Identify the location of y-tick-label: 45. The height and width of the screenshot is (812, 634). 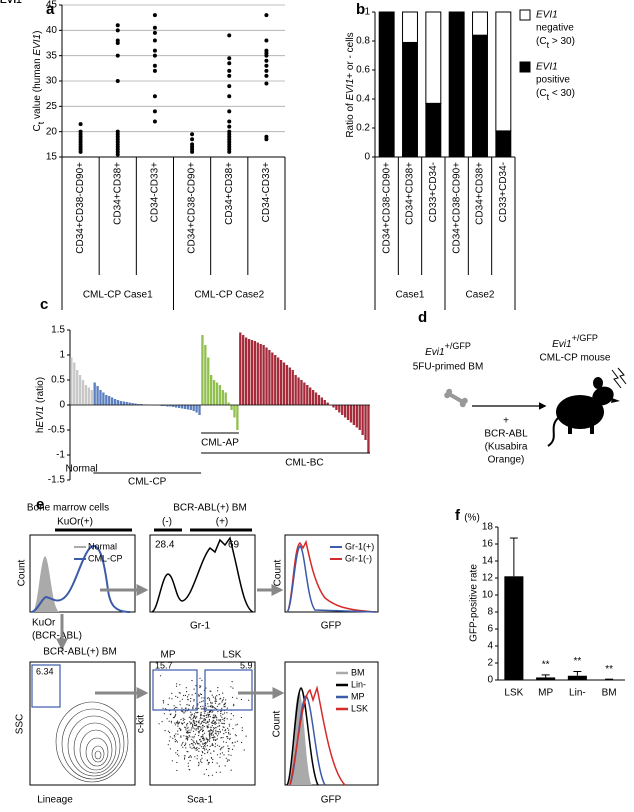
(52, 5).